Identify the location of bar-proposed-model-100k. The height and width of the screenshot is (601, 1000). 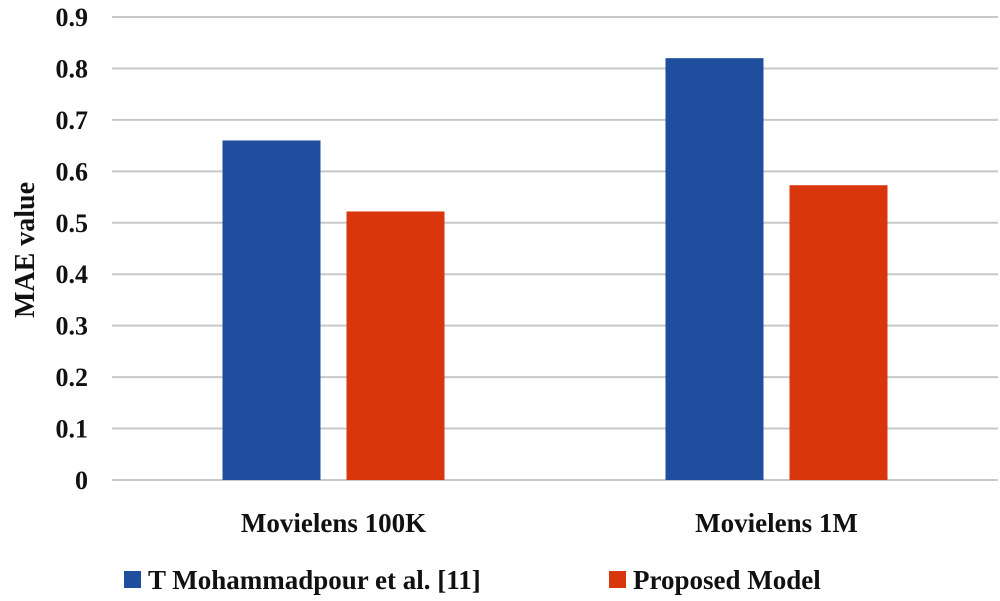
(395, 345).